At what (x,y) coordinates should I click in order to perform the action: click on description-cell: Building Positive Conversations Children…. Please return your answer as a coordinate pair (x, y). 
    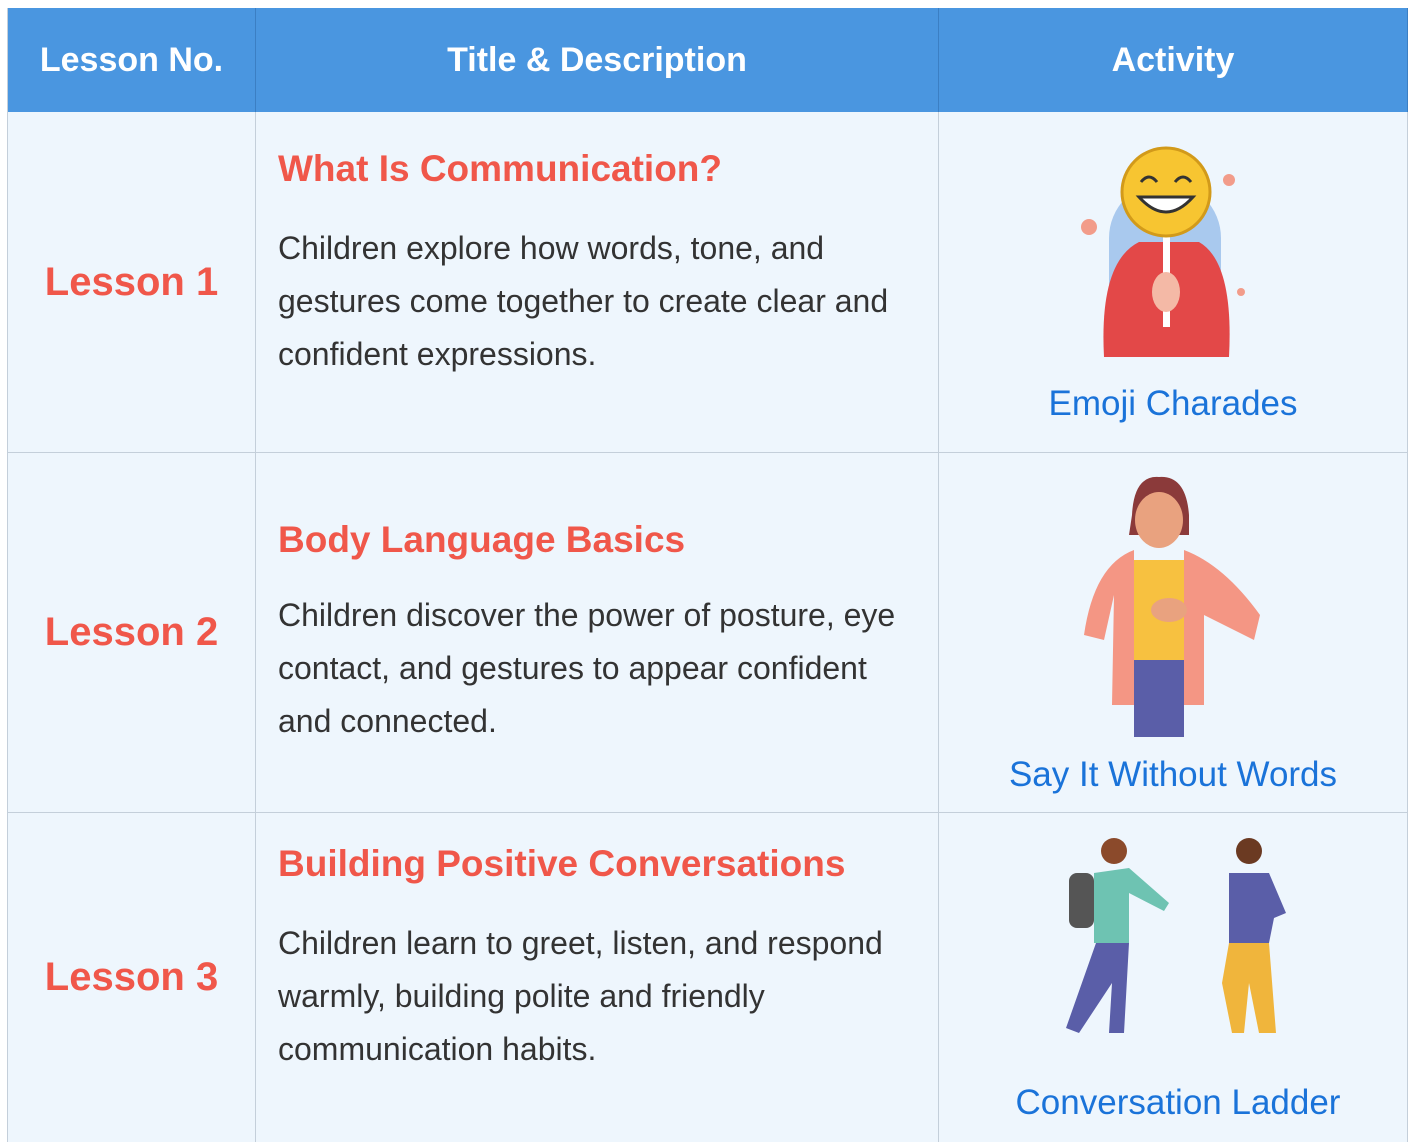
    Looking at the image, I should click on (597, 977).